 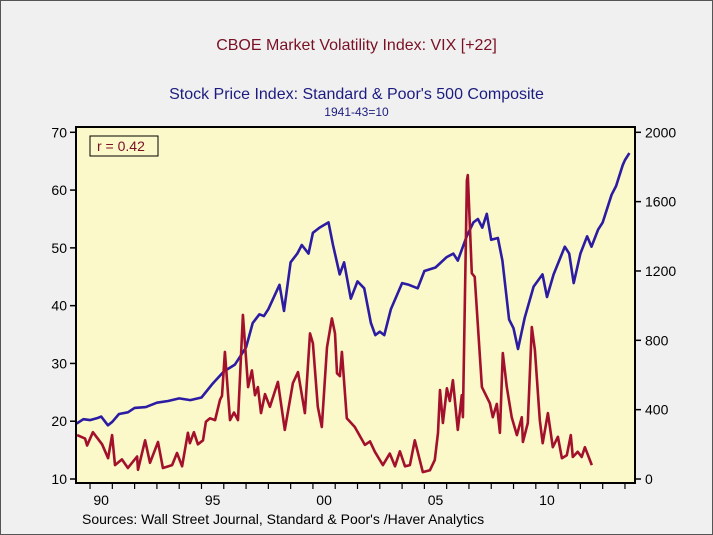 I want to click on y-left-tick-label: 10, so click(x=59, y=479).